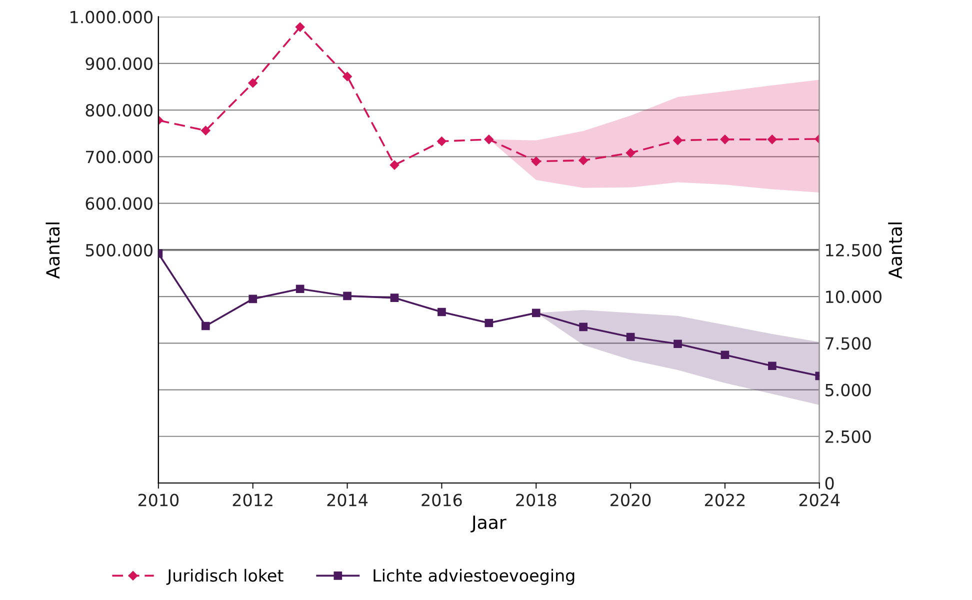 This screenshot has height=600, width=972. What do you see at coordinates (53, 250) in the screenshot?
I see `y-axis-title: Aantal` at bounding box center [53, 250].